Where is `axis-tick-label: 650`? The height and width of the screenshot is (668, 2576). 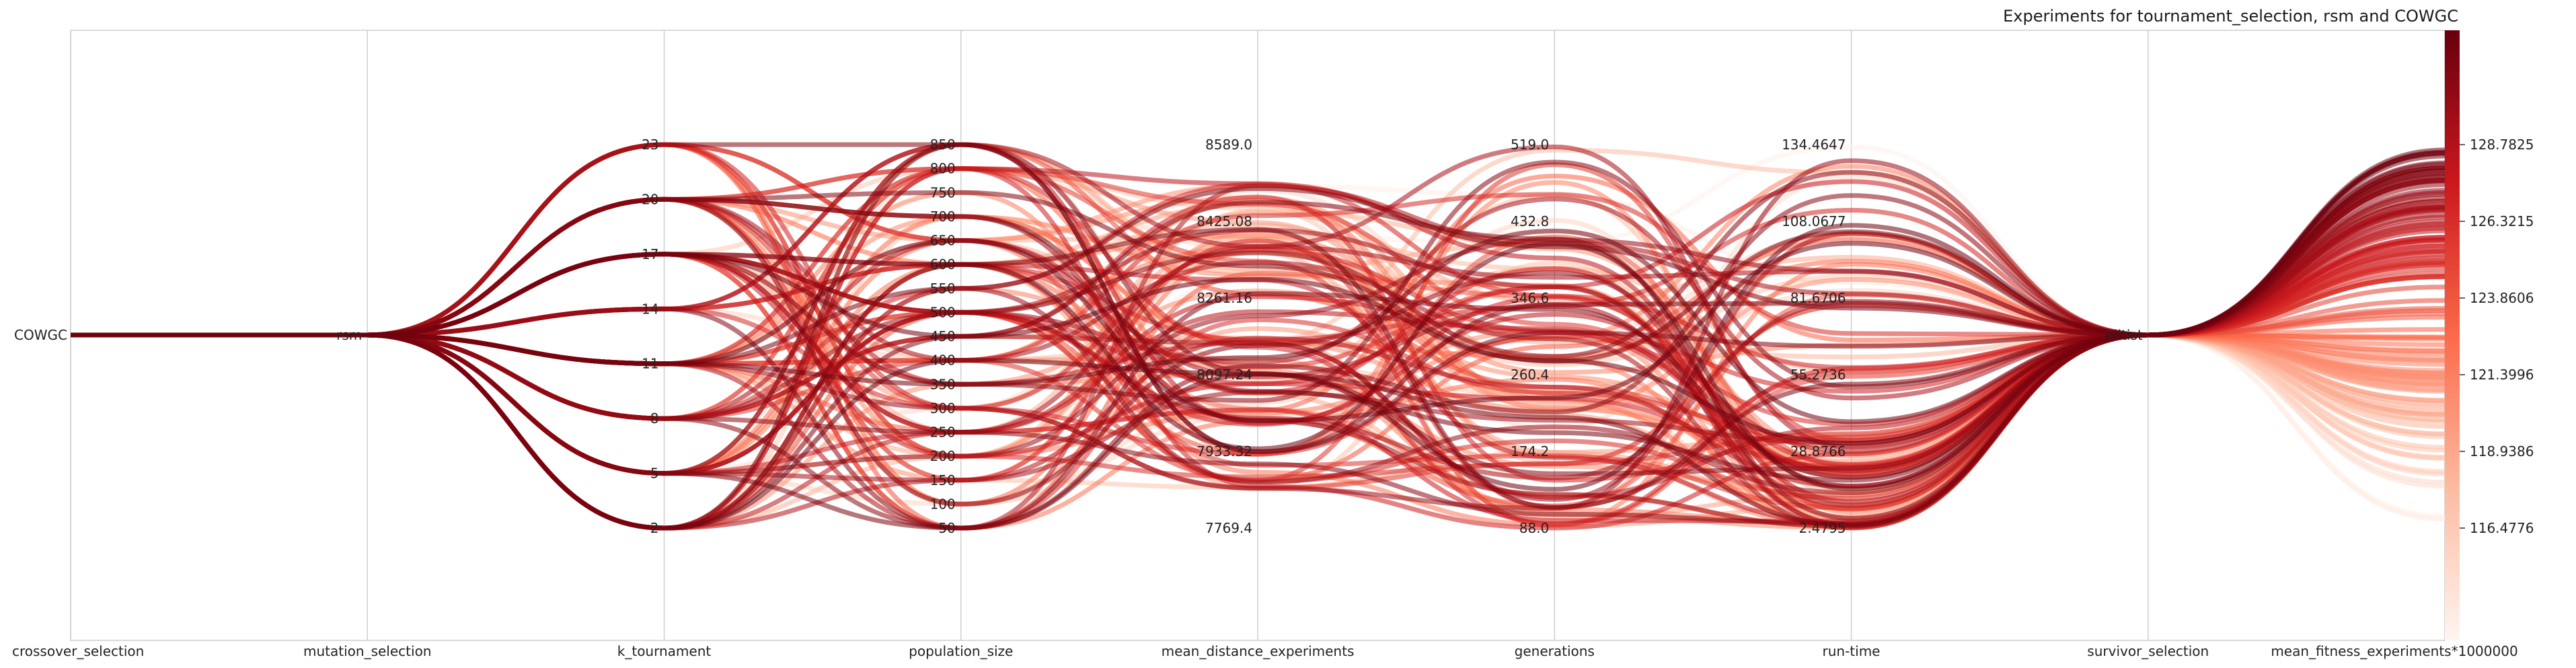
axis-tick-label: 650 is located at coordinates (943, 241).